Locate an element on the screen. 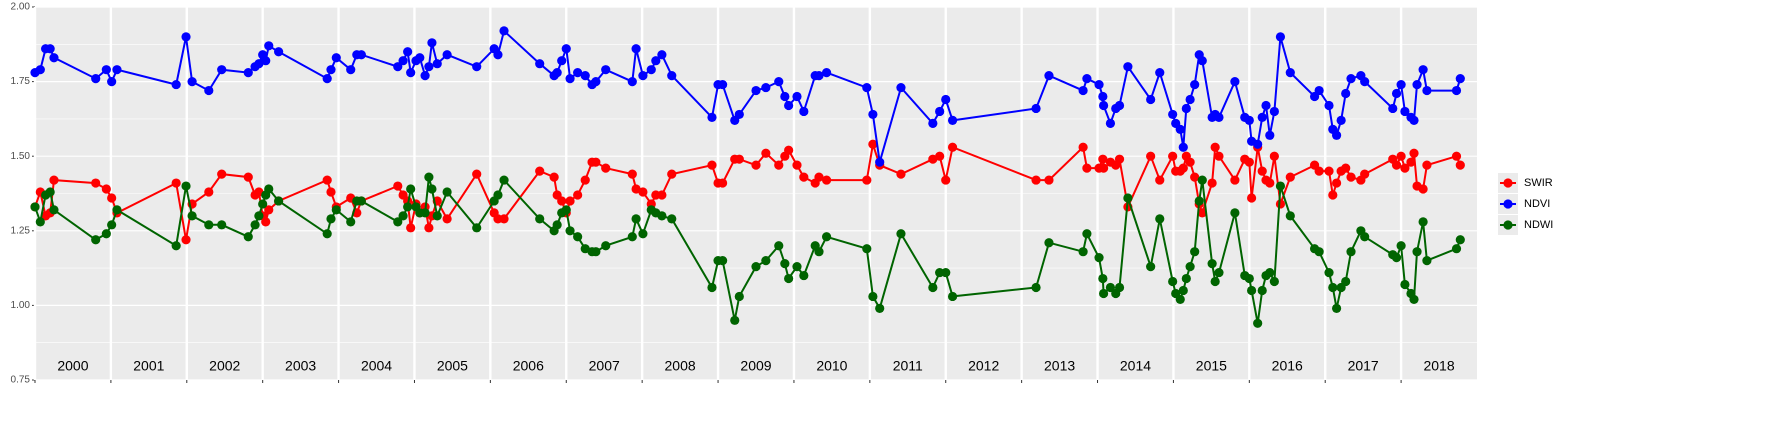 This screenshot has width=1773, height=447. y-tick-label: 1.00 is located at coordinates (21, 305).